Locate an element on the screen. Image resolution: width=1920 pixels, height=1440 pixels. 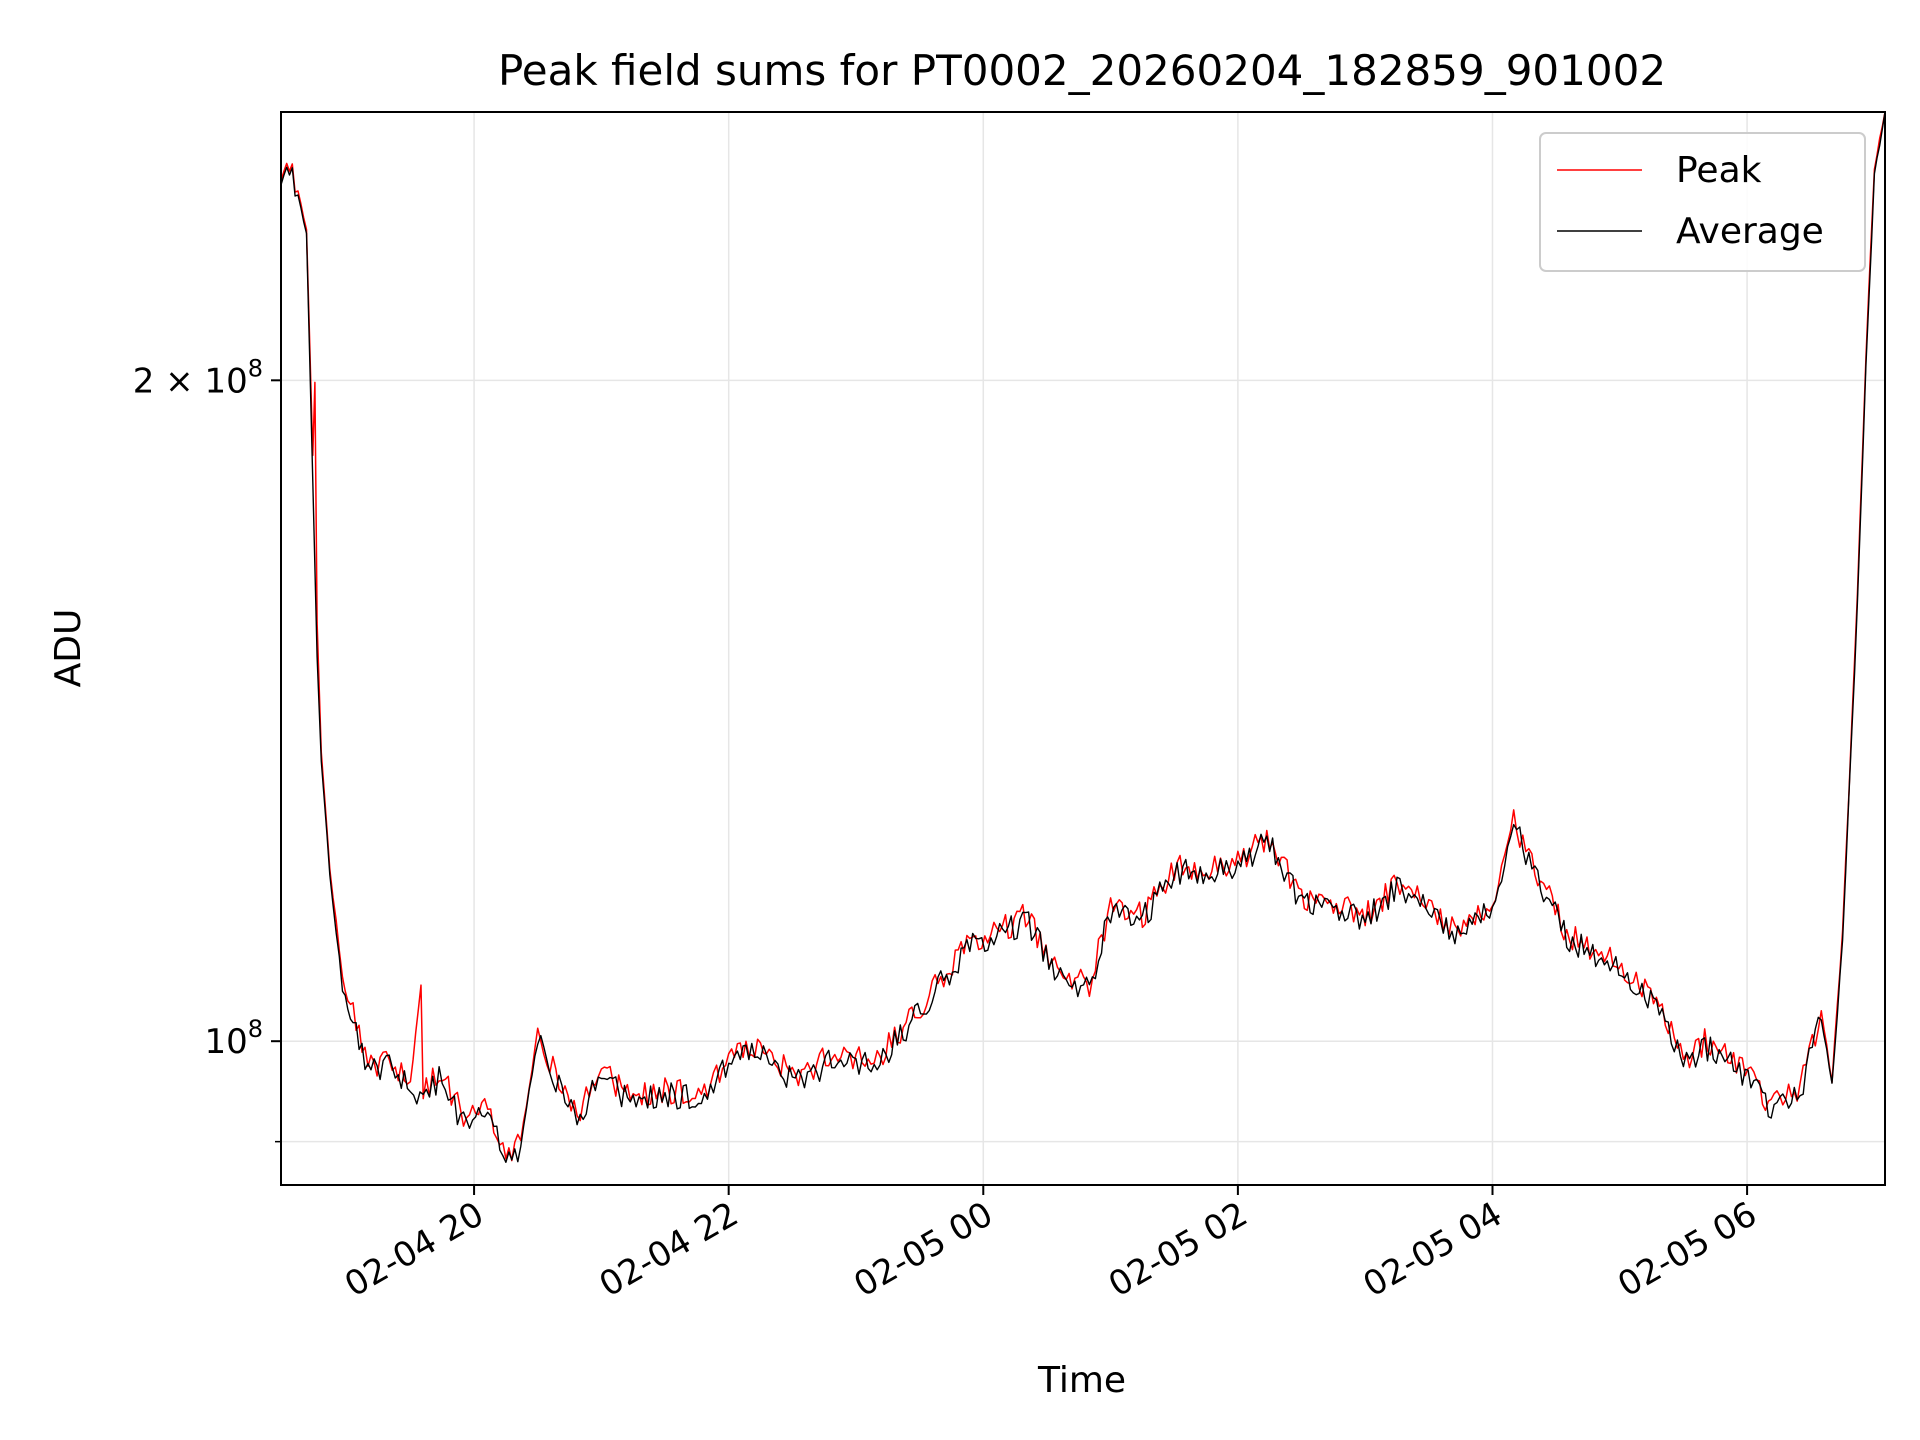
x-axis-label: Time is located at coordinates (1081, 1380).